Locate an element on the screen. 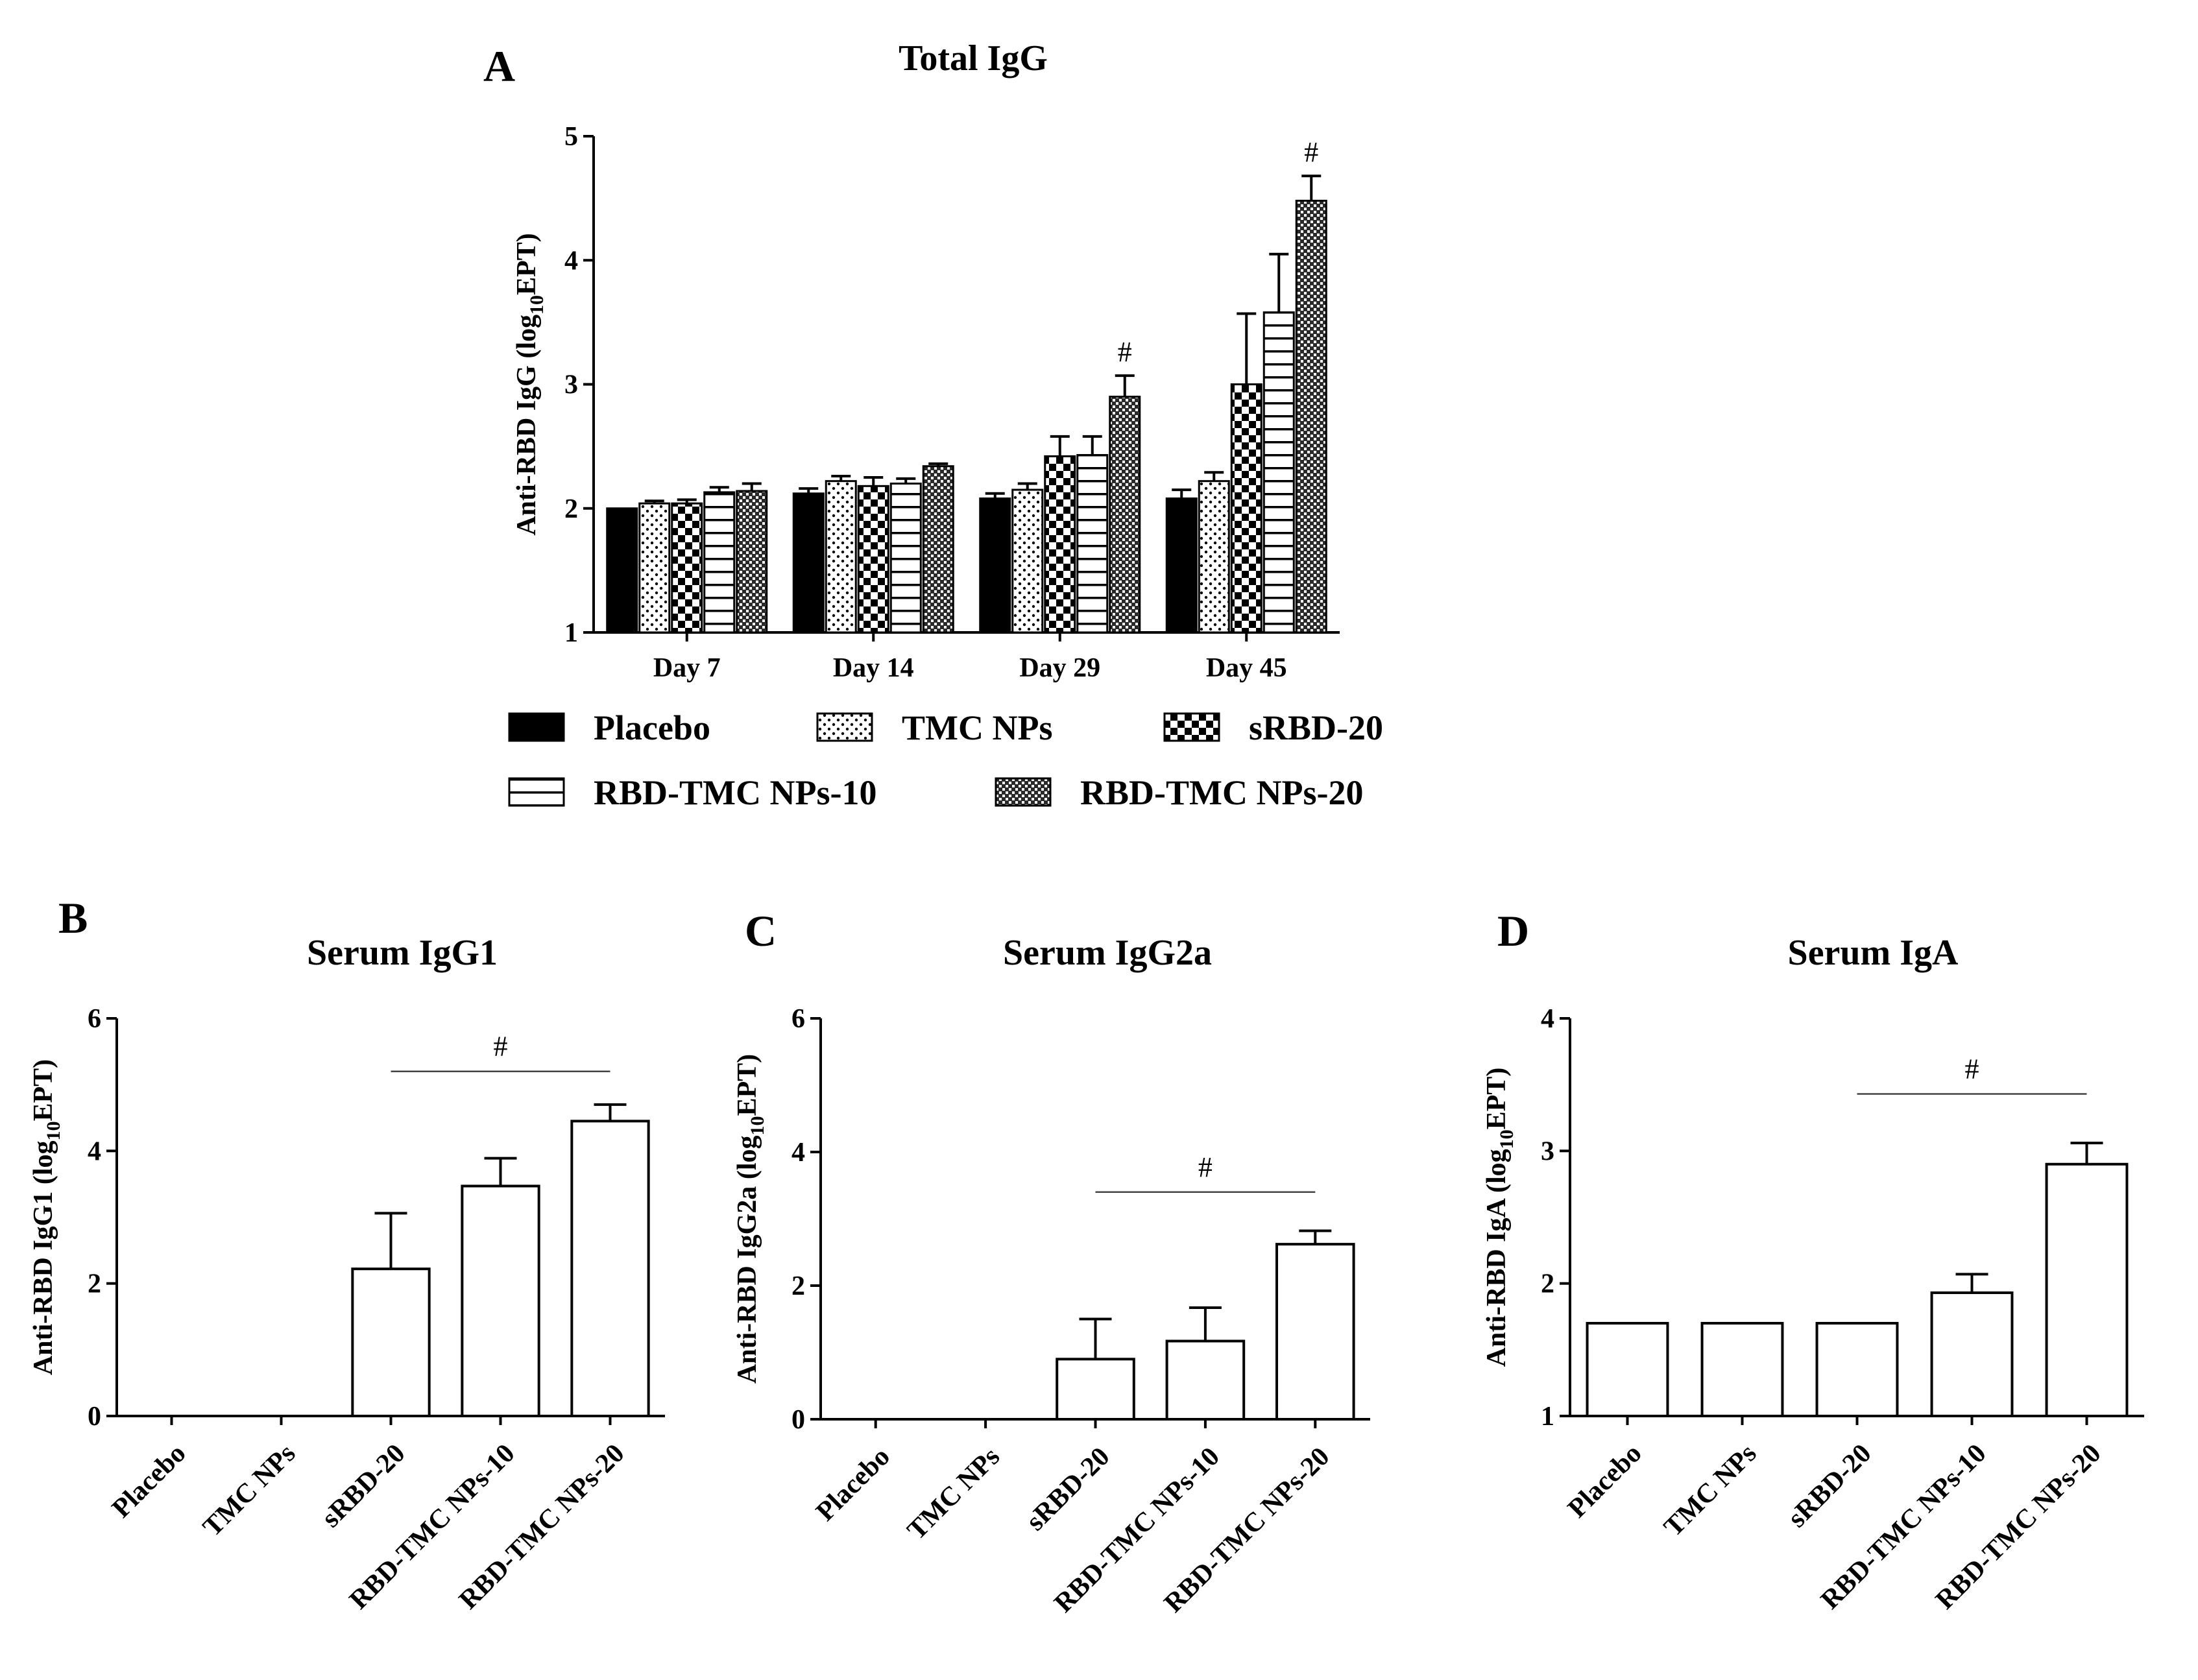 The image size is (2198, 1680). chart-b-y-tick-label: 2 is located at coordinates (94, 1284).